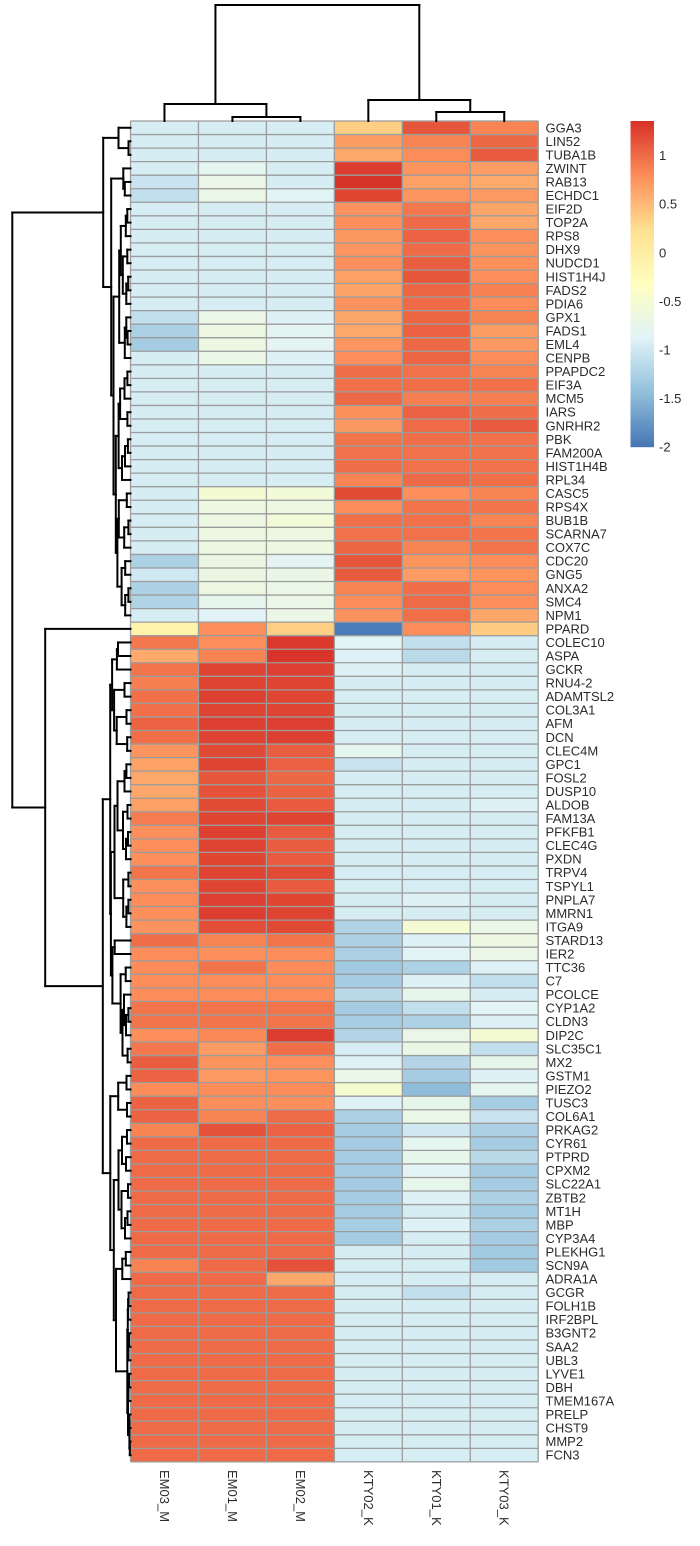 The width and height of the screenshot is (700, 1546). I want to click on svg-text: B3GNT2, so click(571, 1333).